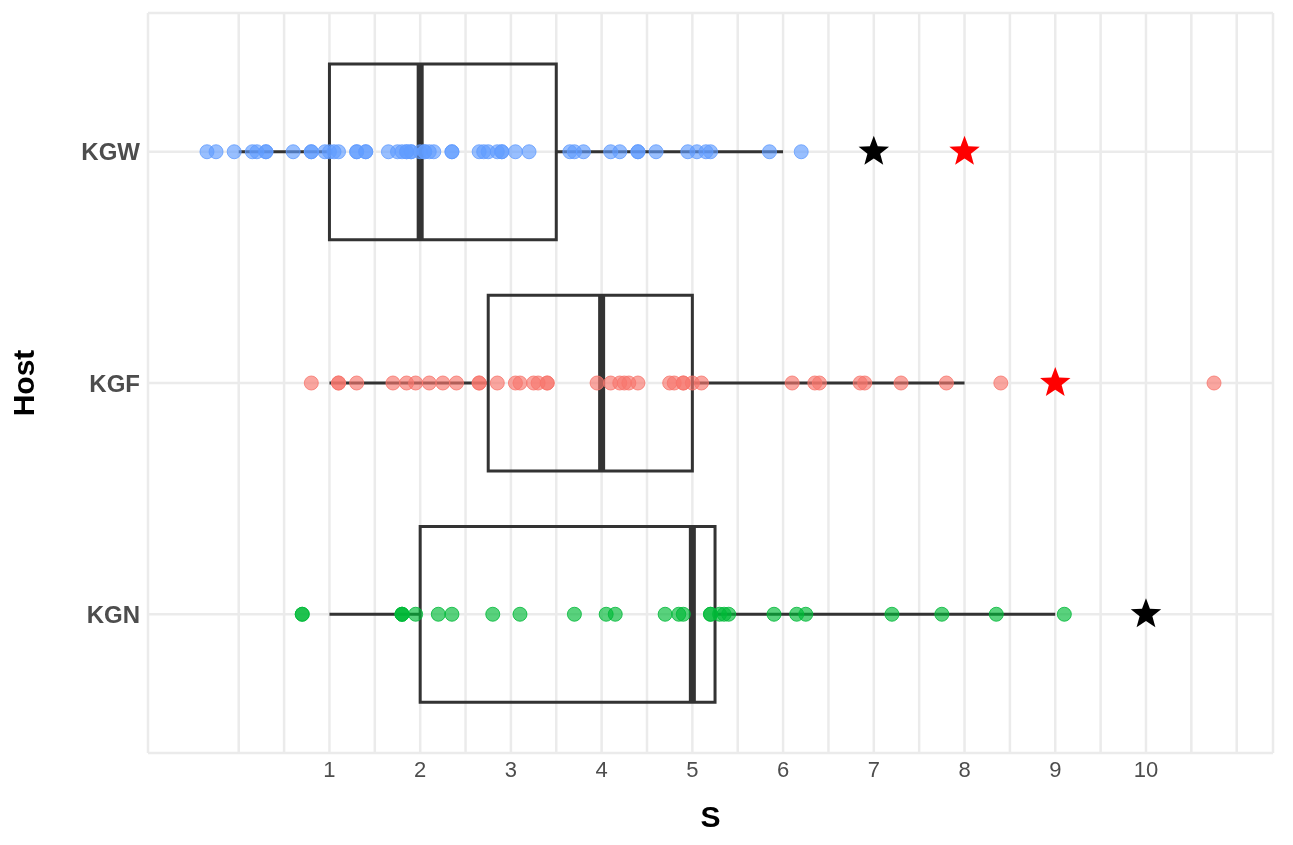 Image resolution: width=1293 pixels, height=845 pixels. I want to click on x-axis-title: S, so click(710, 816).